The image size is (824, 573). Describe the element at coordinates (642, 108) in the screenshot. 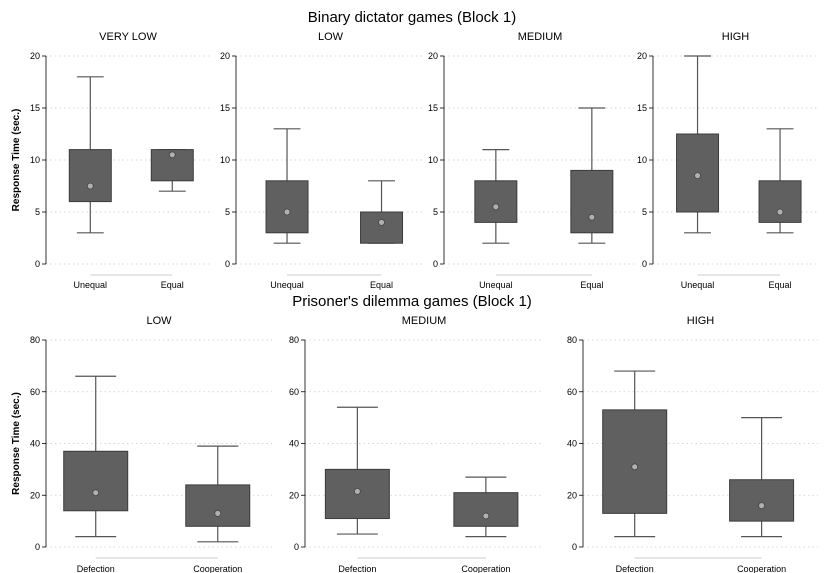

I see `y-tick-label-0-3-3: 15` at that location.